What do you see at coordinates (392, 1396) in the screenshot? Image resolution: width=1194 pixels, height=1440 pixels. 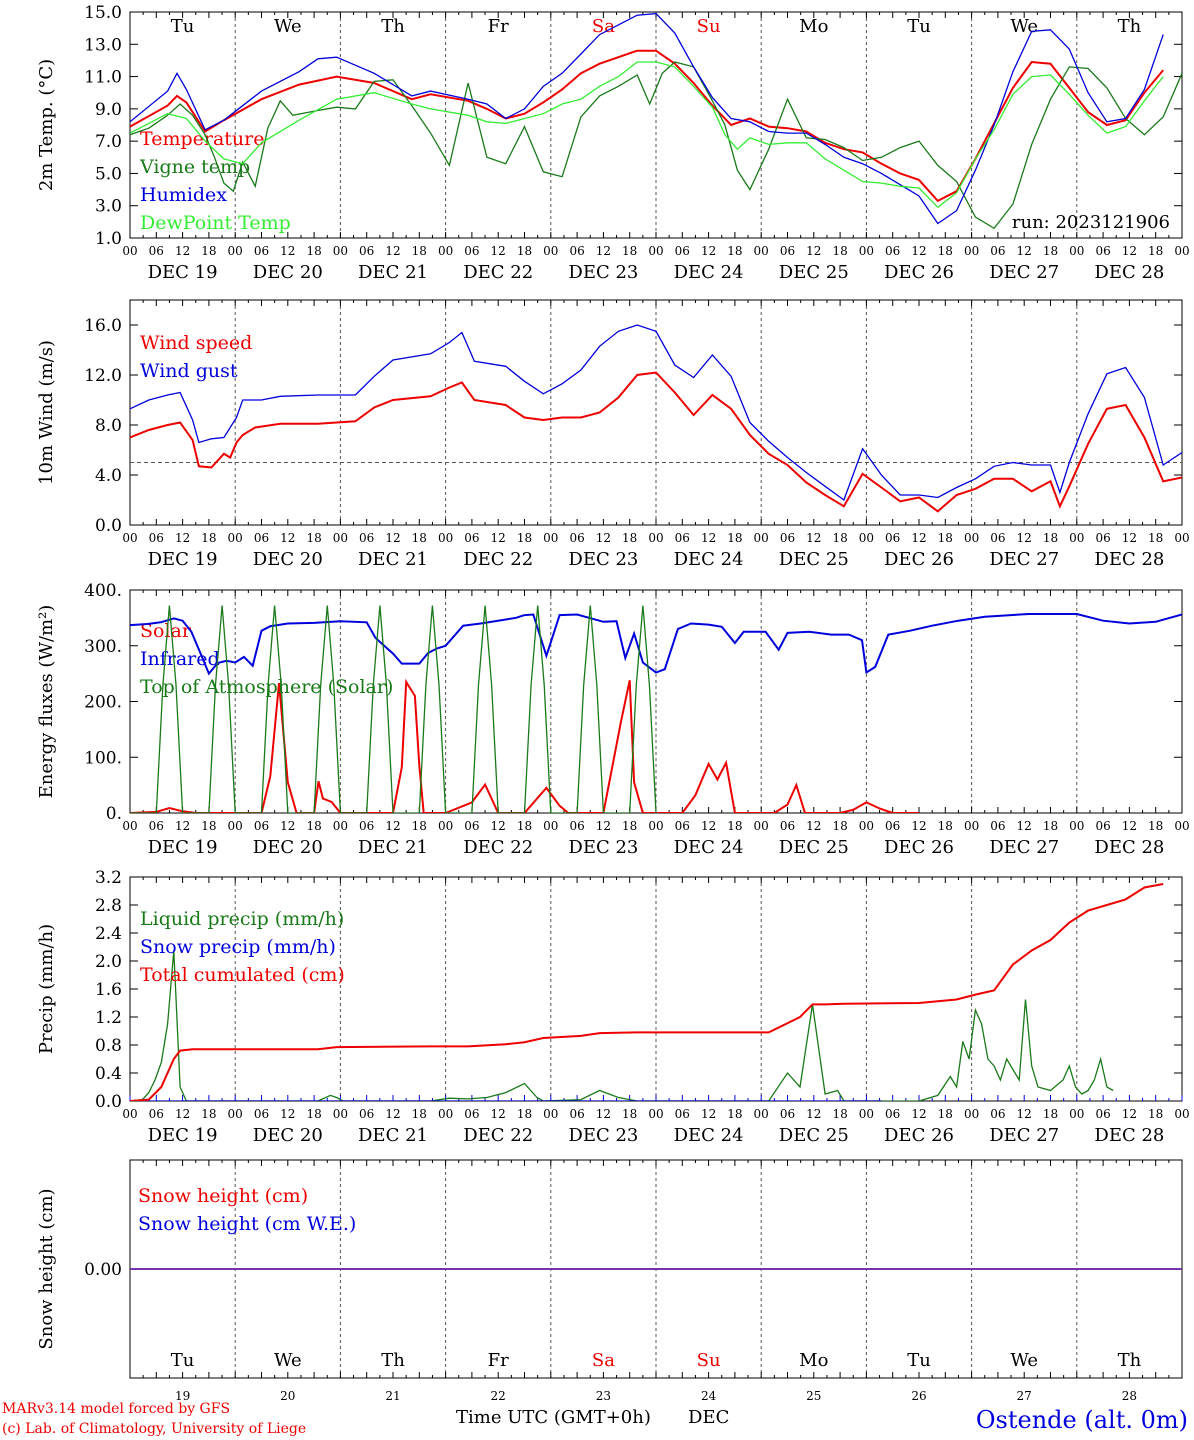 I see `day-number: 21` at bounding box center [392, 1396].